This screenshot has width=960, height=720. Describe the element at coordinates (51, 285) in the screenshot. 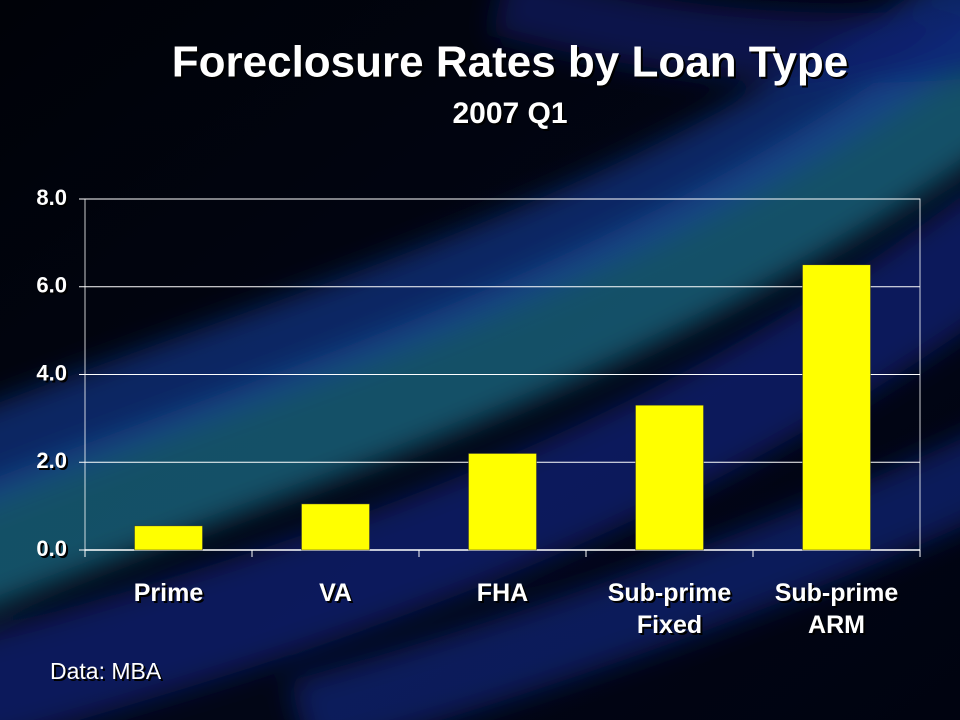

I see `y-tick-label: 6.0` at that location.